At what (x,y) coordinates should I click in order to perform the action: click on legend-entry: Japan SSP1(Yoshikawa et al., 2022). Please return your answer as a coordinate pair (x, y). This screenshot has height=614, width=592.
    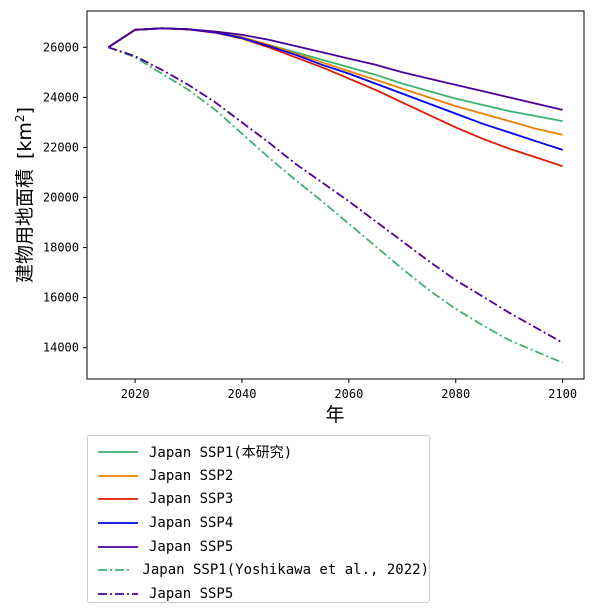
    Looking at the image, I should click on (258, 570).